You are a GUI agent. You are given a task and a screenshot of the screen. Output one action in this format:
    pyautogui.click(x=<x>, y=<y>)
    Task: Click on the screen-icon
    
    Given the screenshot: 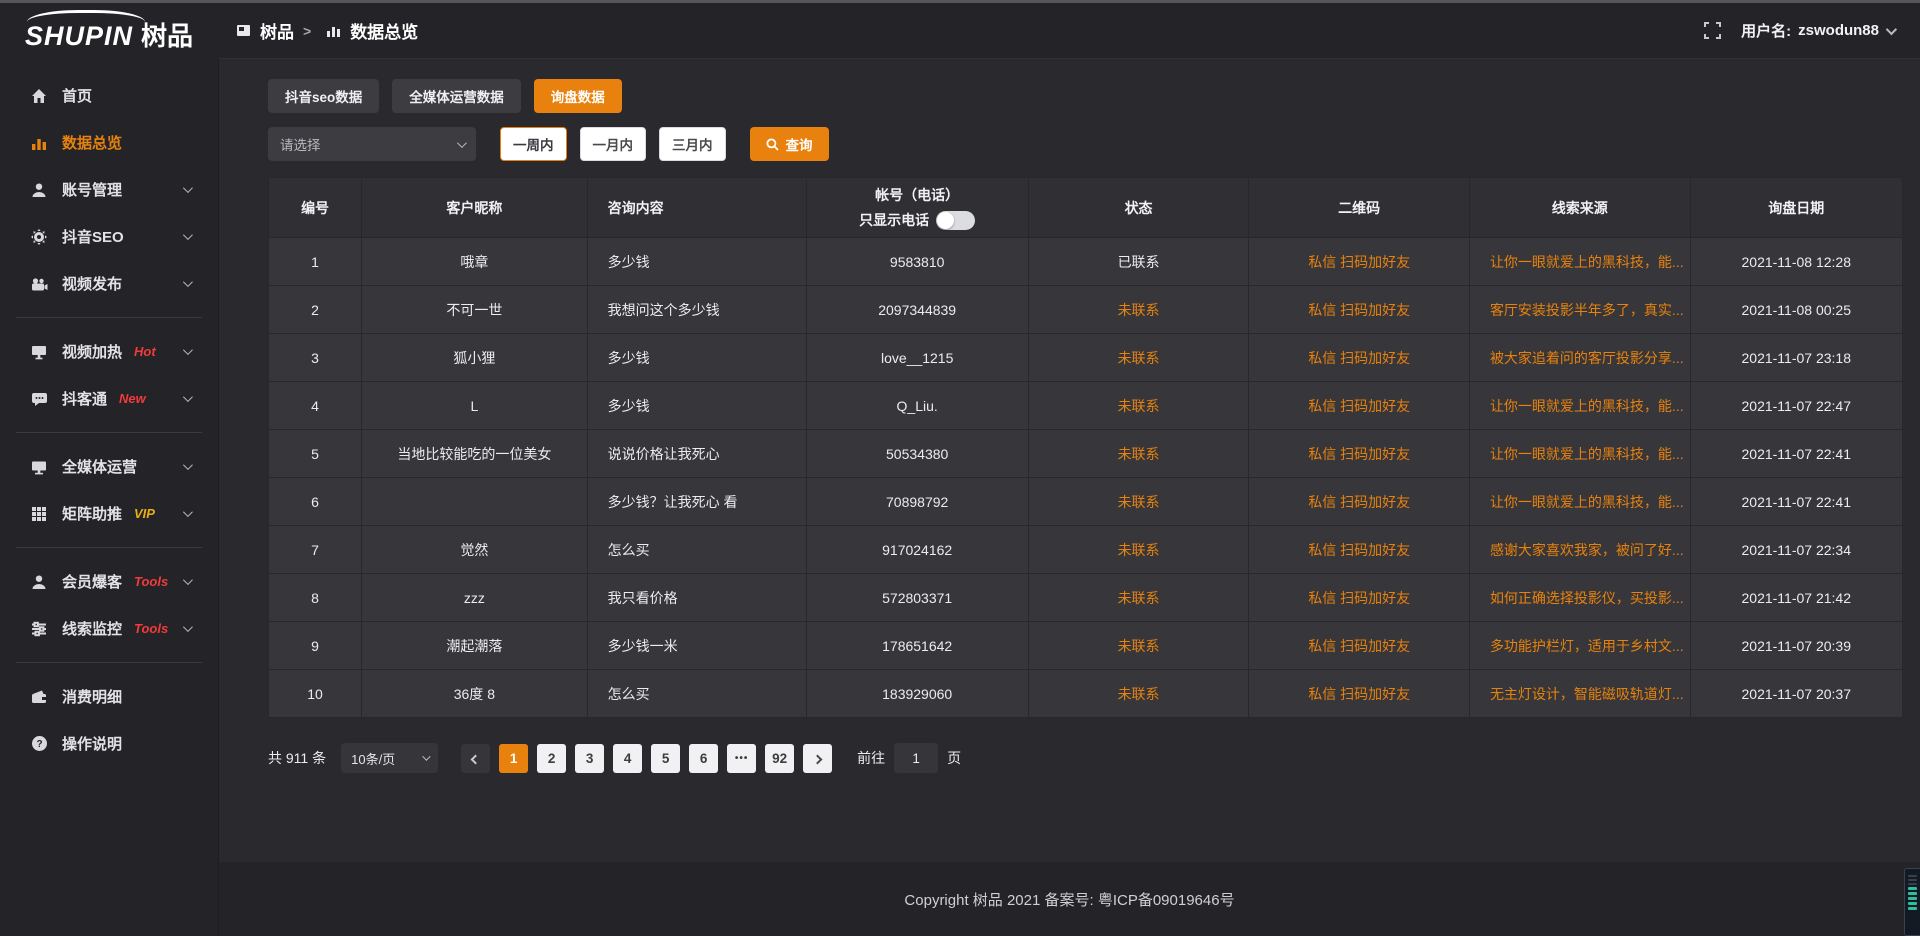 What is the action you would take?
    pyautogui.click(x=39, y=352)
    